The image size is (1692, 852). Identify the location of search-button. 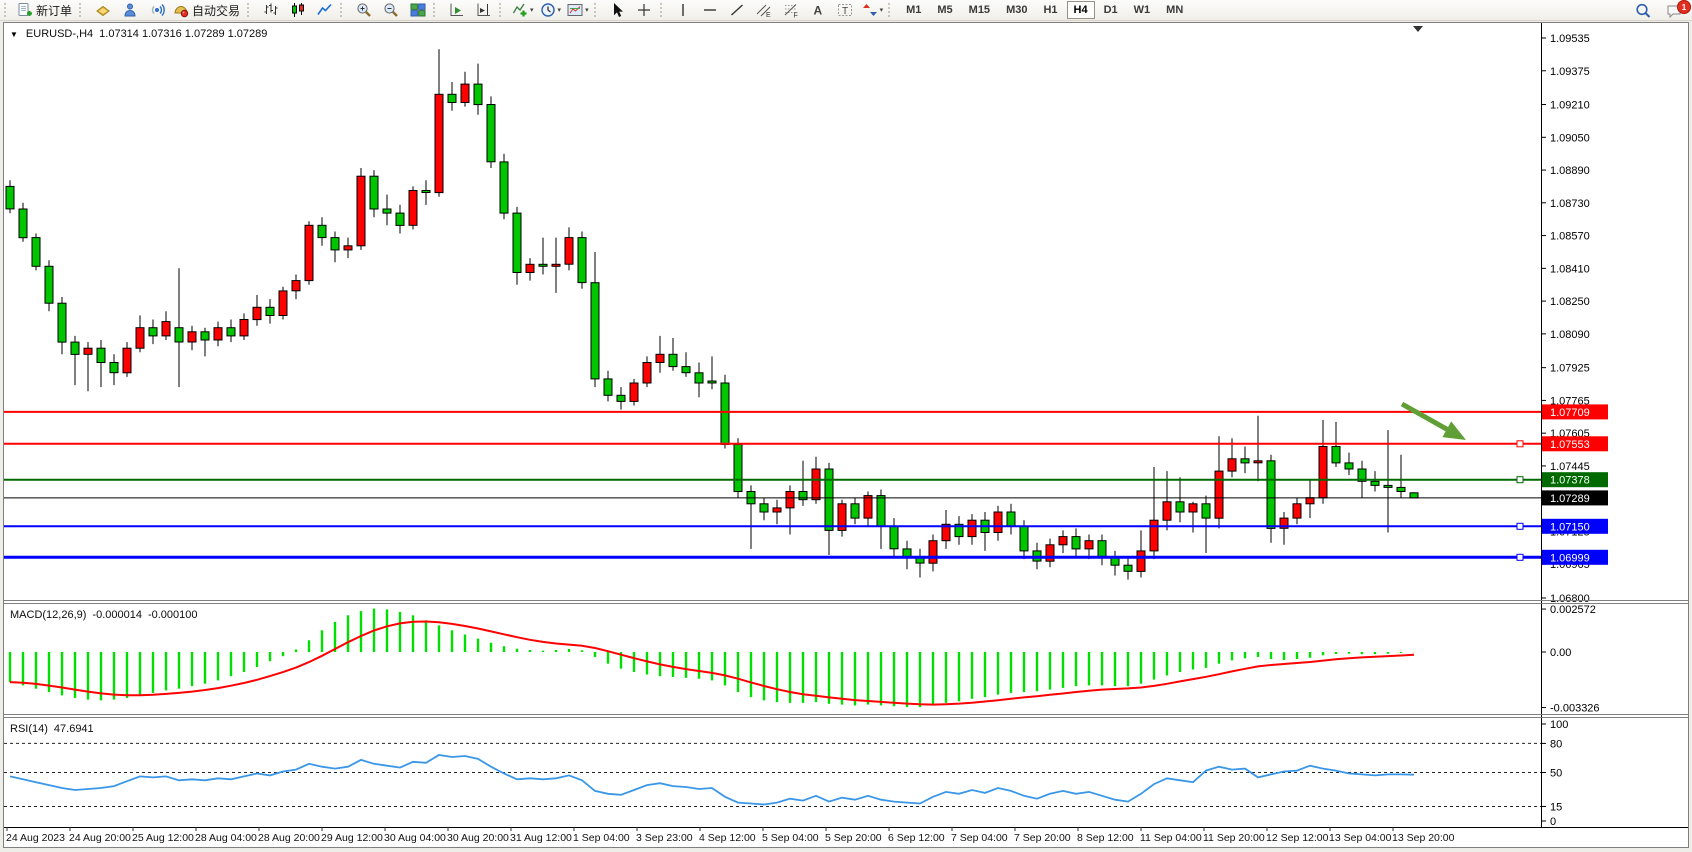
(1642, 10).